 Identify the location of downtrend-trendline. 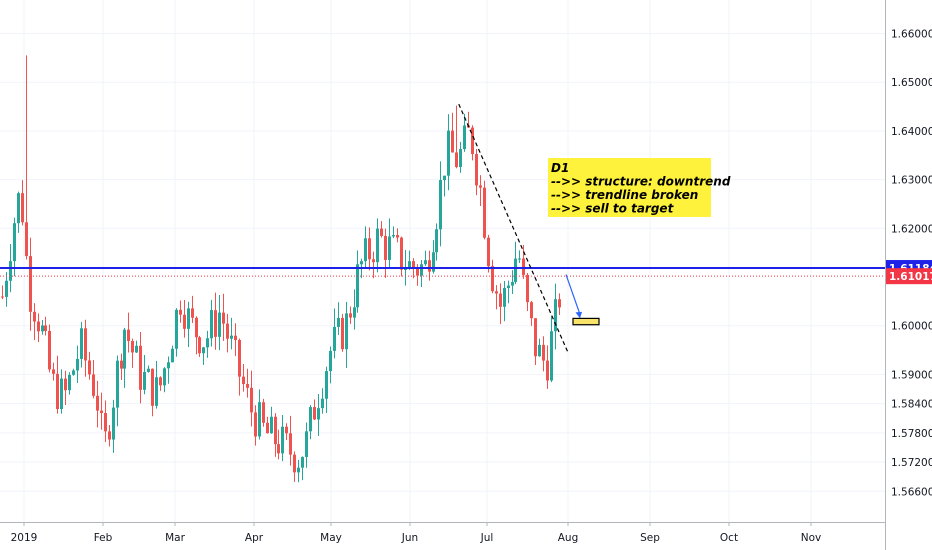
(513, 228).